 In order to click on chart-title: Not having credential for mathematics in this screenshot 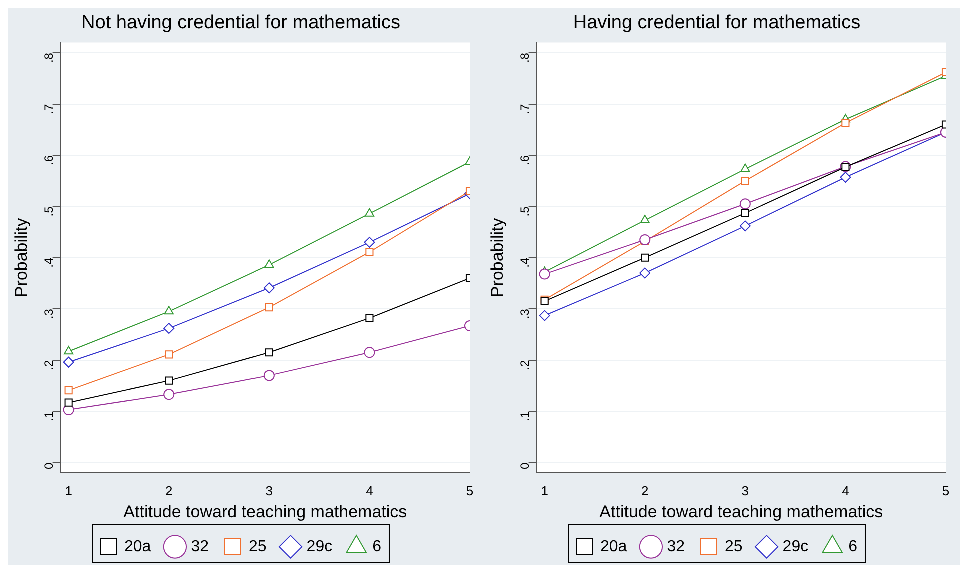, I will do `click(241, 23)`.